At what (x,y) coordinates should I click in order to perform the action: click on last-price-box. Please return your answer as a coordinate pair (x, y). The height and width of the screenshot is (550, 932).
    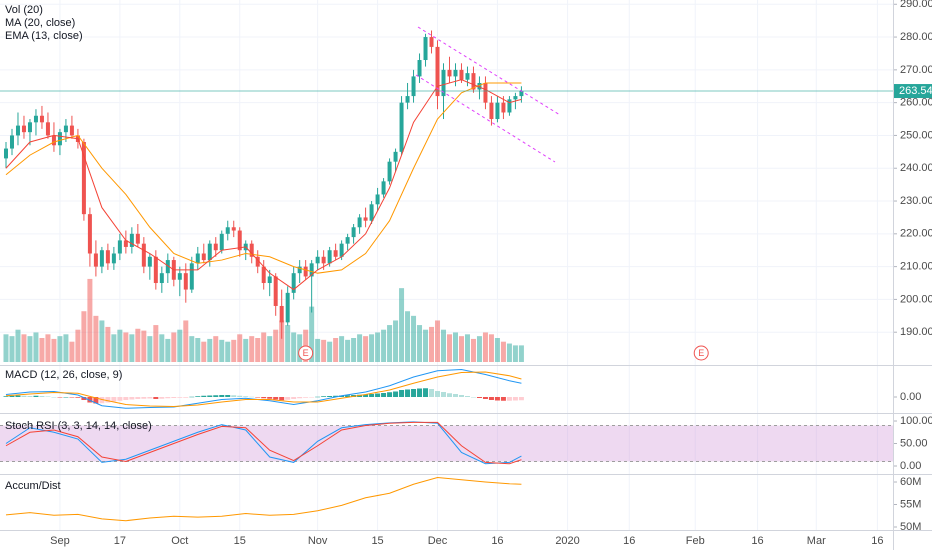
    Looking at the image, I should click on (912, 91).